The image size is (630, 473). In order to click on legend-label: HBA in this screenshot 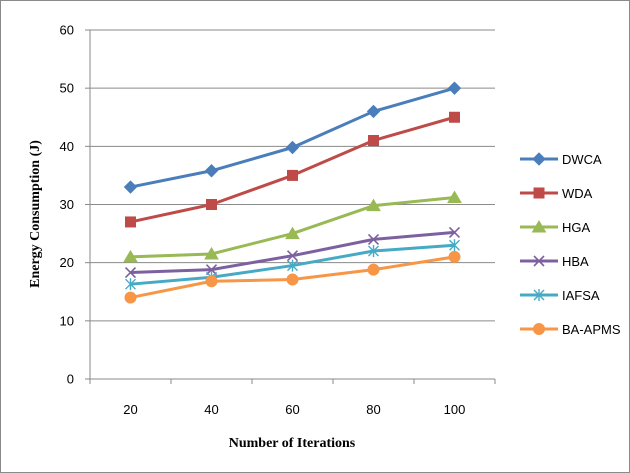, I will do `click(575, 261)`.